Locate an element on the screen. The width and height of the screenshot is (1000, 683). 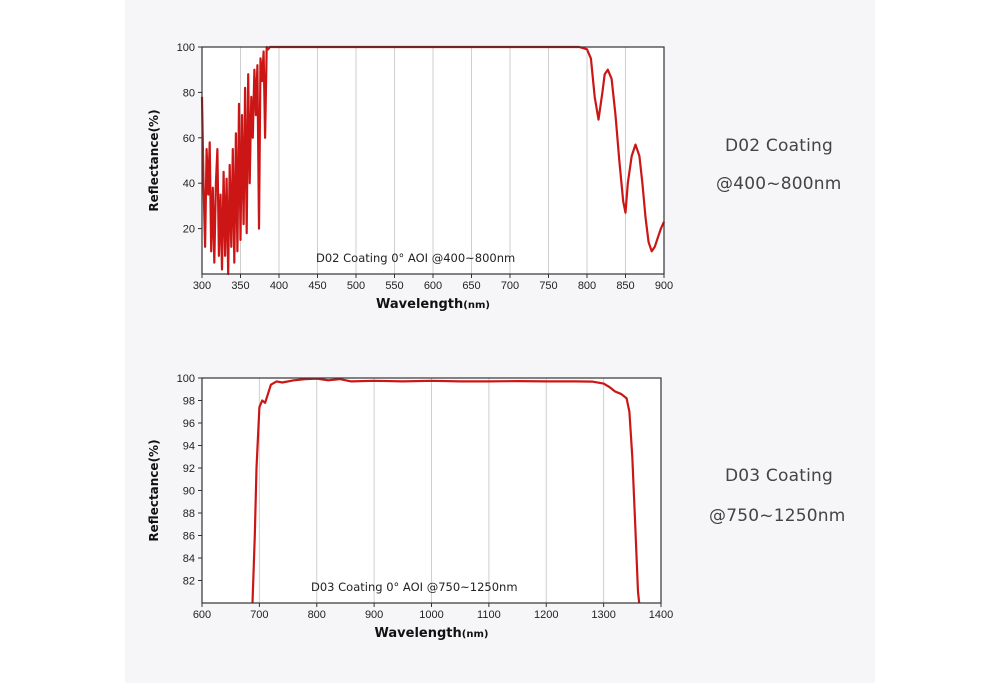
d02-x-tick-label: 850 is located at coordinates (625, 286).